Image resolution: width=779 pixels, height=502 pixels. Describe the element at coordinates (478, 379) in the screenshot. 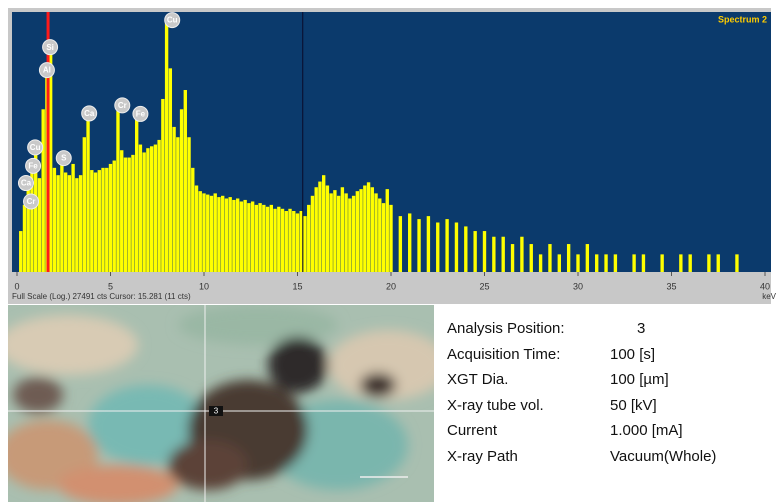

I see `info-label: XGT Dia.` at that location.